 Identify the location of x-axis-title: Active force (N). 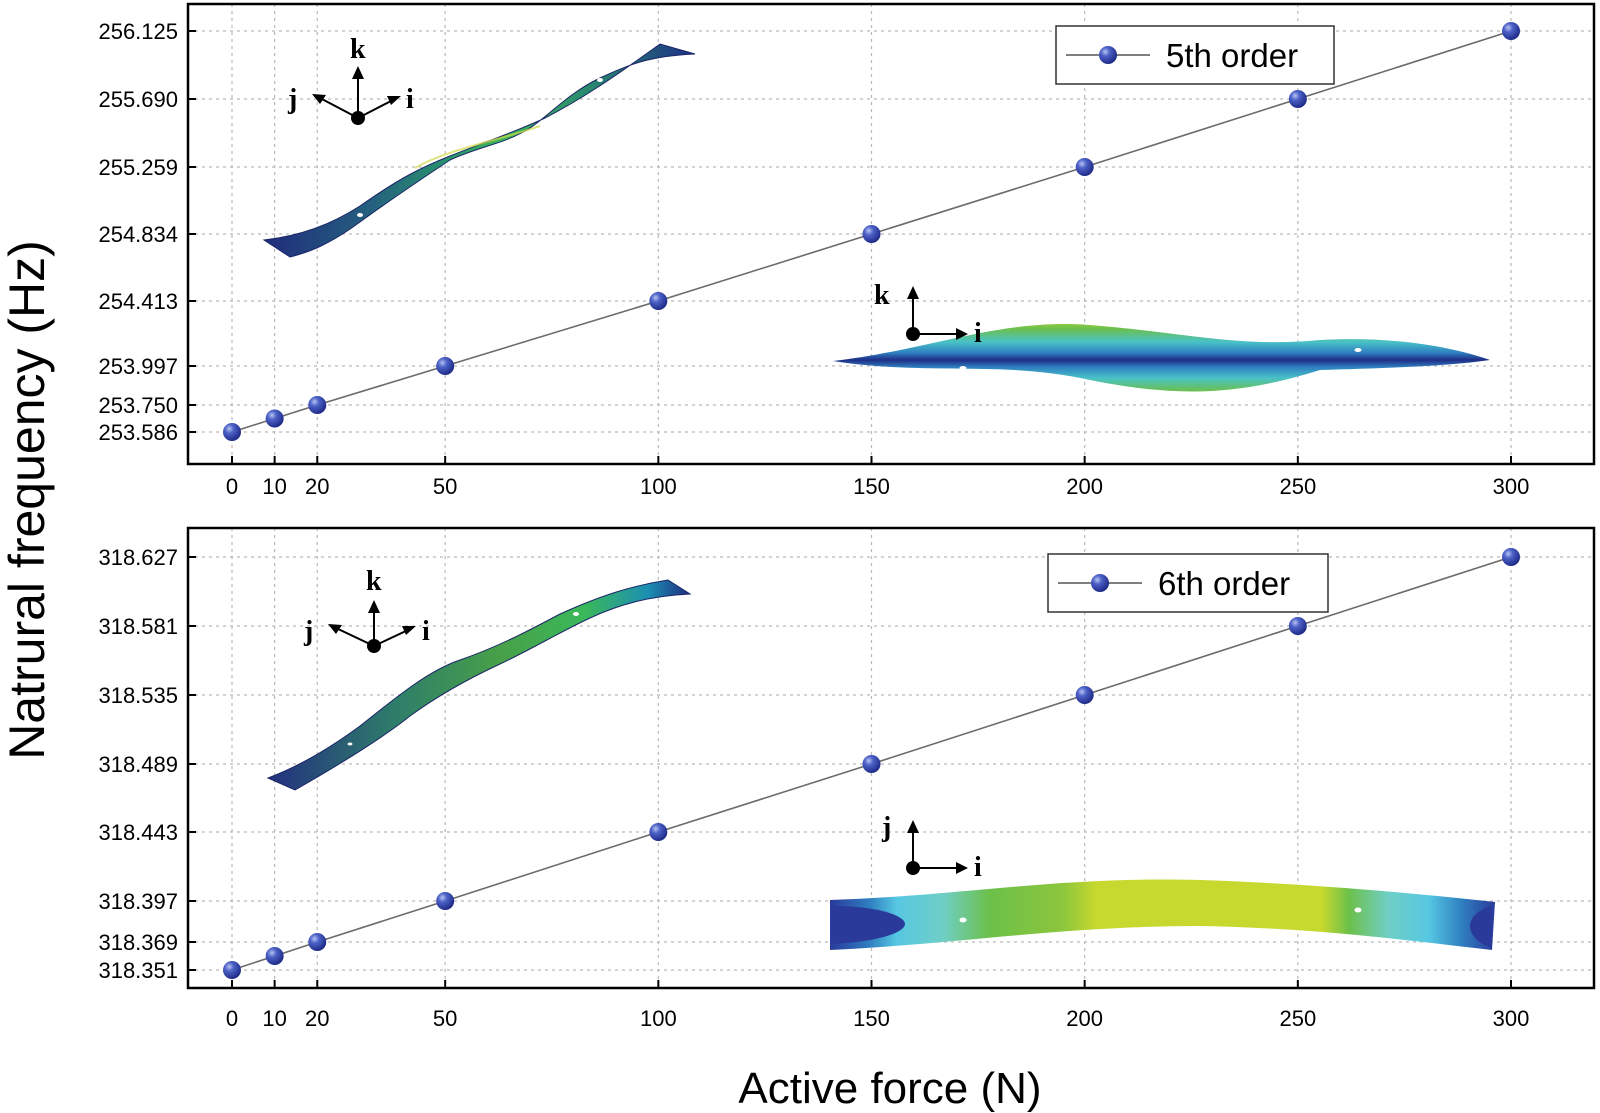
(889, 1088).